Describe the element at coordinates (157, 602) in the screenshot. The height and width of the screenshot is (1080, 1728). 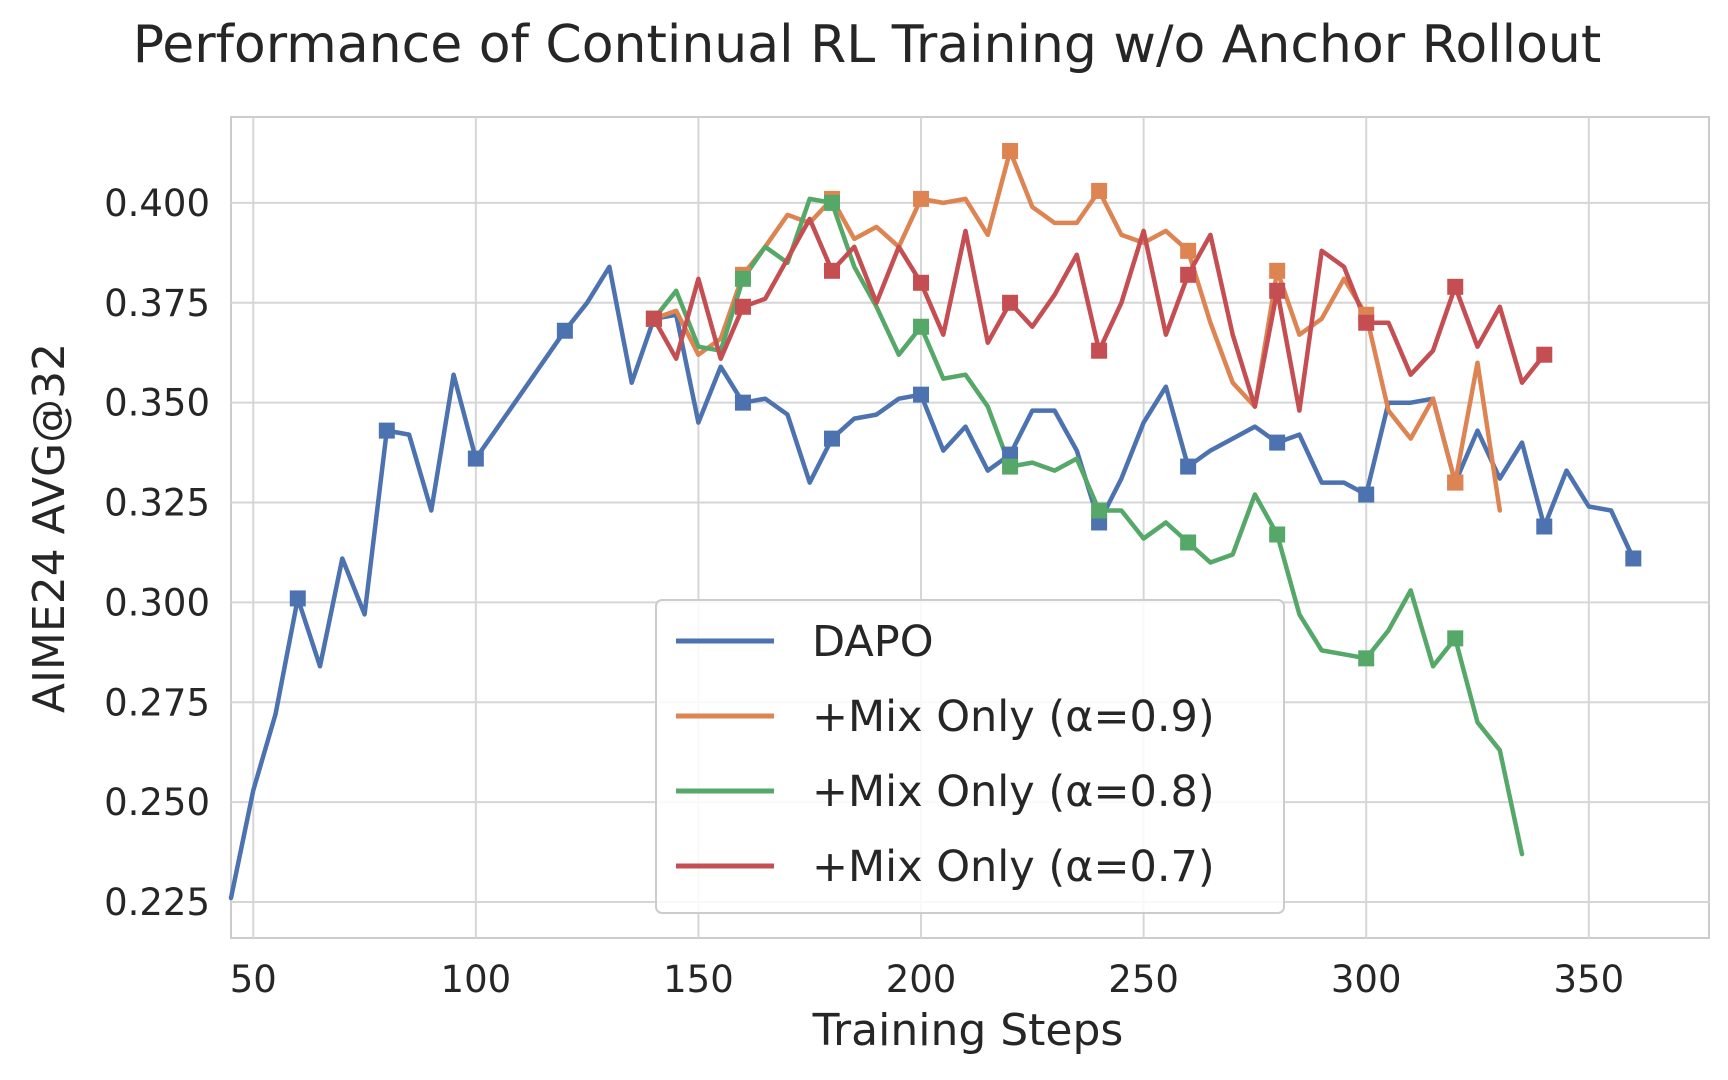
I see `y-tick-label: 0.300` at that location.